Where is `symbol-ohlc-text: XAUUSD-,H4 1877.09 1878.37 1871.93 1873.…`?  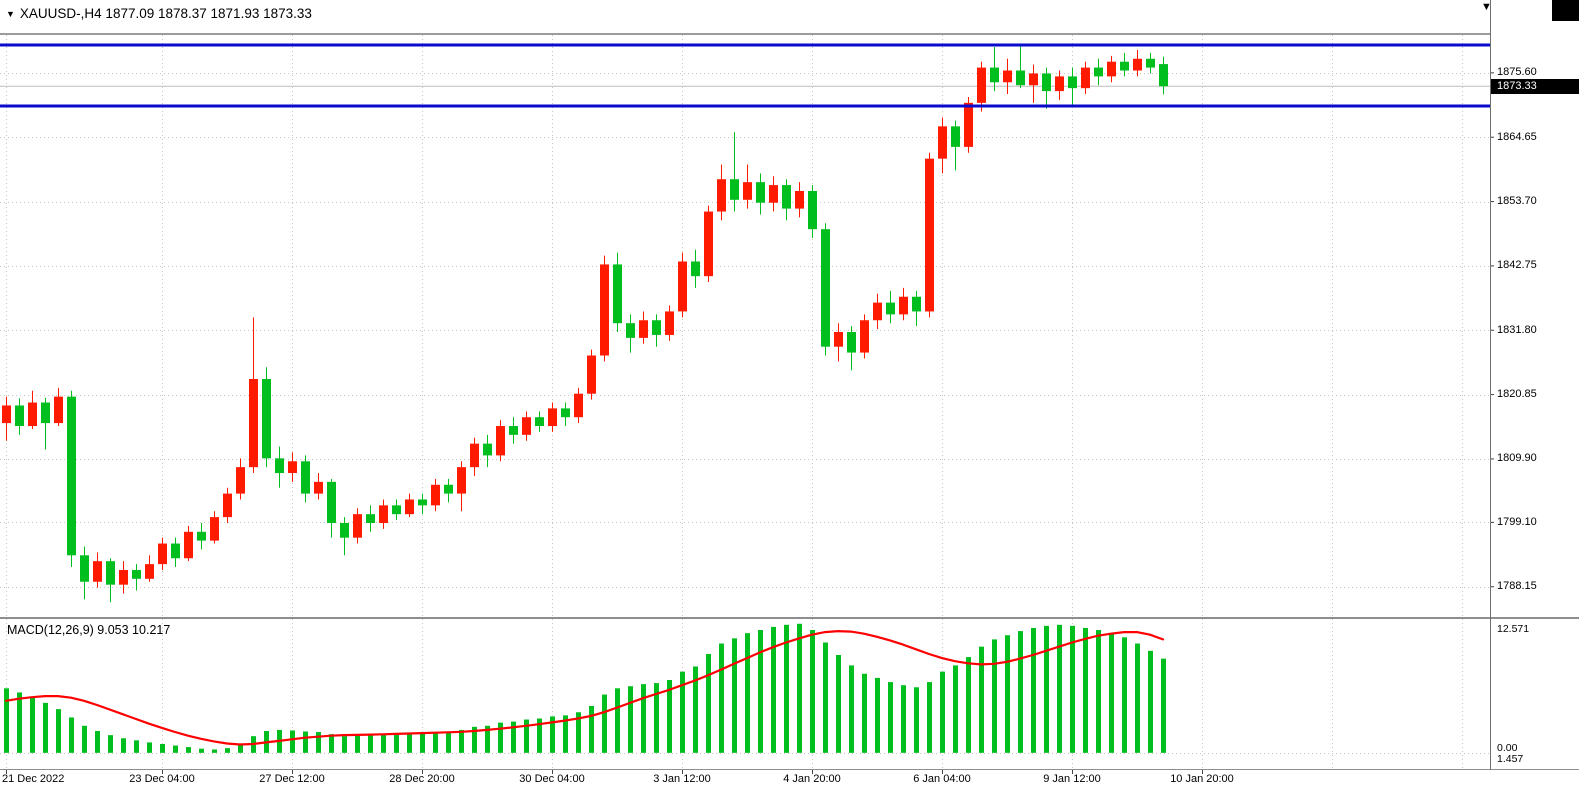 symbol-ohlc-text: XAUUSD-,H4 1877.09 1878.37 1871.93 1873.… is located at coordinates (165, 13).